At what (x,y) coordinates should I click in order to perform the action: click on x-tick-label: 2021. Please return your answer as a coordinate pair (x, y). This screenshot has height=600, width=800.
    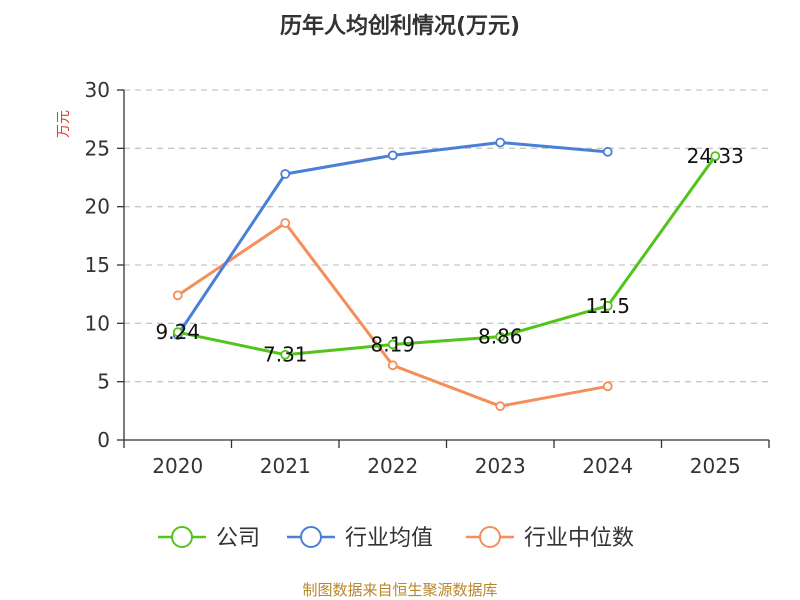
    Looking at the image, I should click on (285, 466).